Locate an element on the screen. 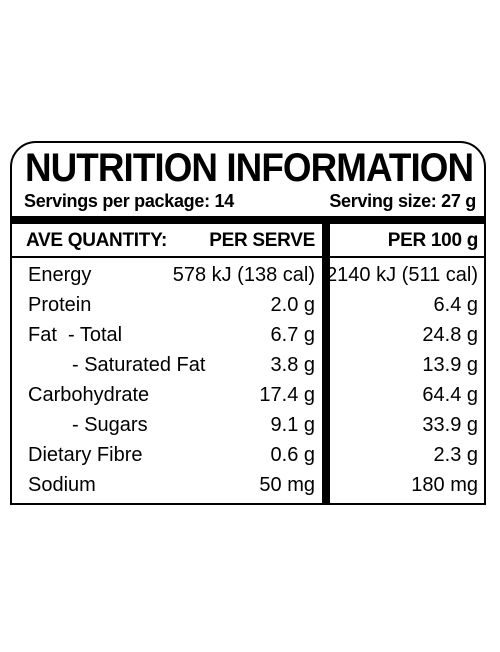 This screenshot has height=652, width=500. nutrient-name: Energy is located at coordinates (60, 275).